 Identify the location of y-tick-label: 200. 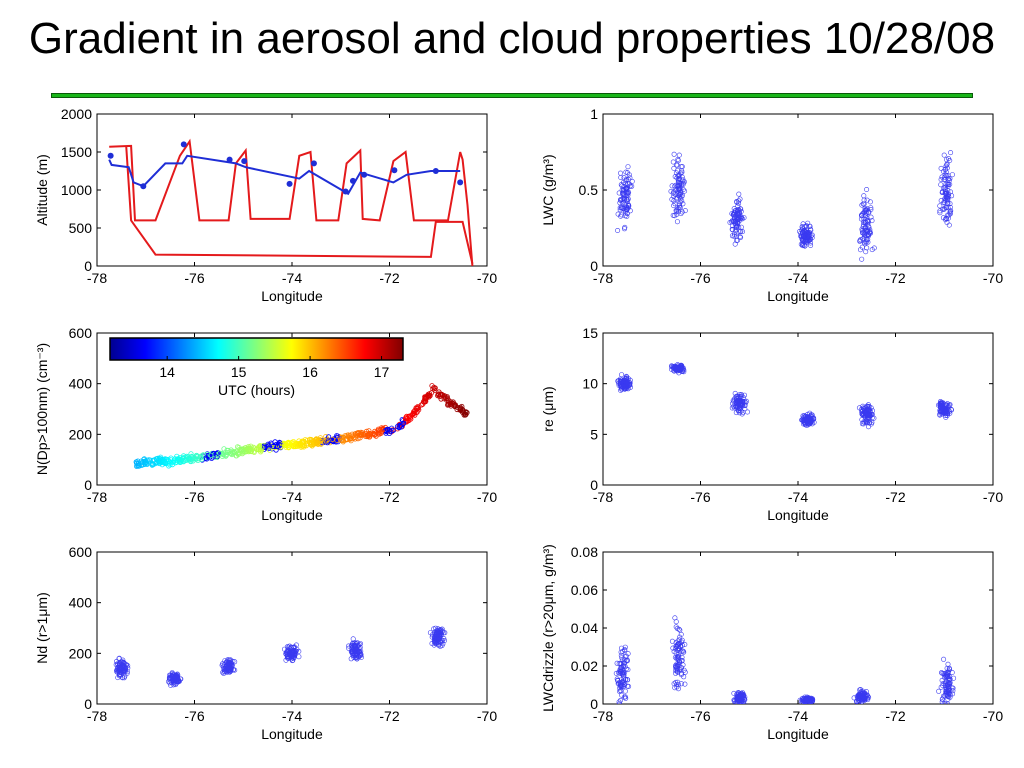
(81, 434).